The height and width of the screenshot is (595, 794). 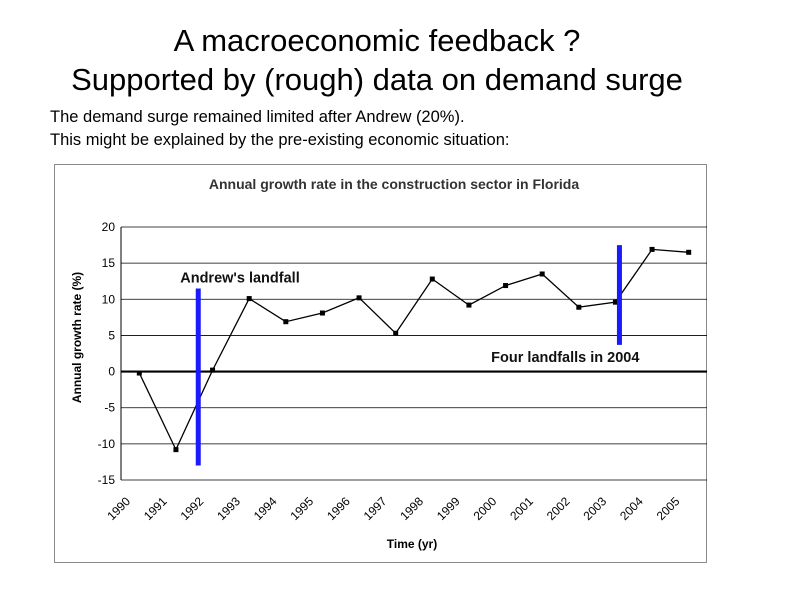 What do you see at coordinates (412, 544) in the screenshot?
I see `x-axis-label: Time (yr)` at bounding box center [412, 544].